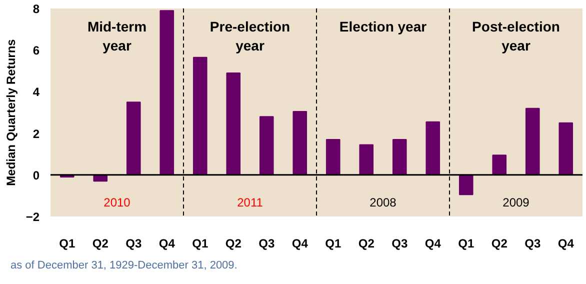 The width and height of the screenshot is (586, 284). Describe the element at coordinates (36, 175) in the screenshot. I see `y-tick-label: 0` at that location.